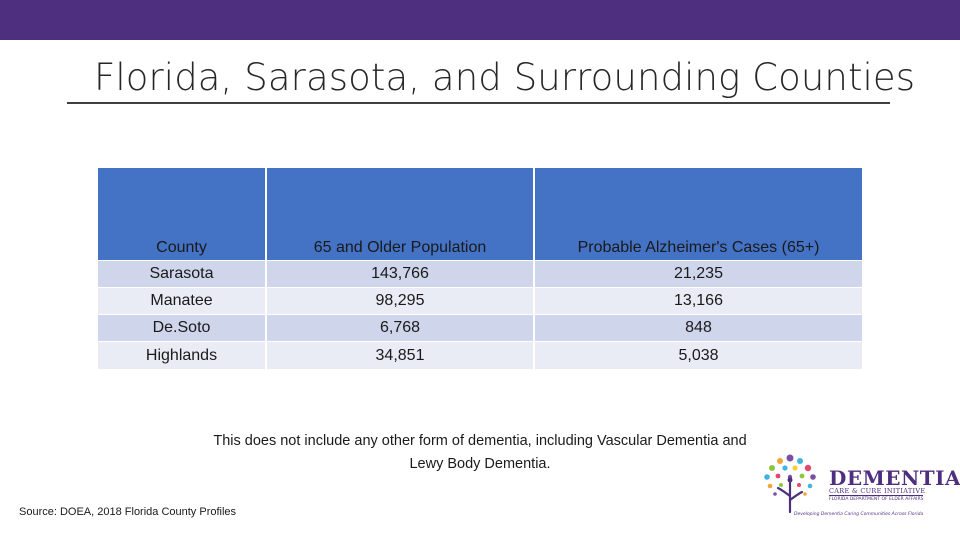 This screenshot has width=960, height=540. What do you see at coordinates (478, 103) in the screenshot?
I see `title-underline` at bounding box center [478, 103].